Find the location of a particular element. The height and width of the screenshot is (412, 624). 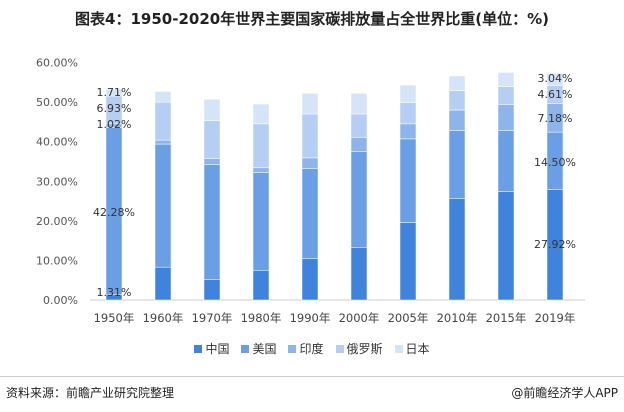

legend-item: 中国 is located at coordinates (211, 348).